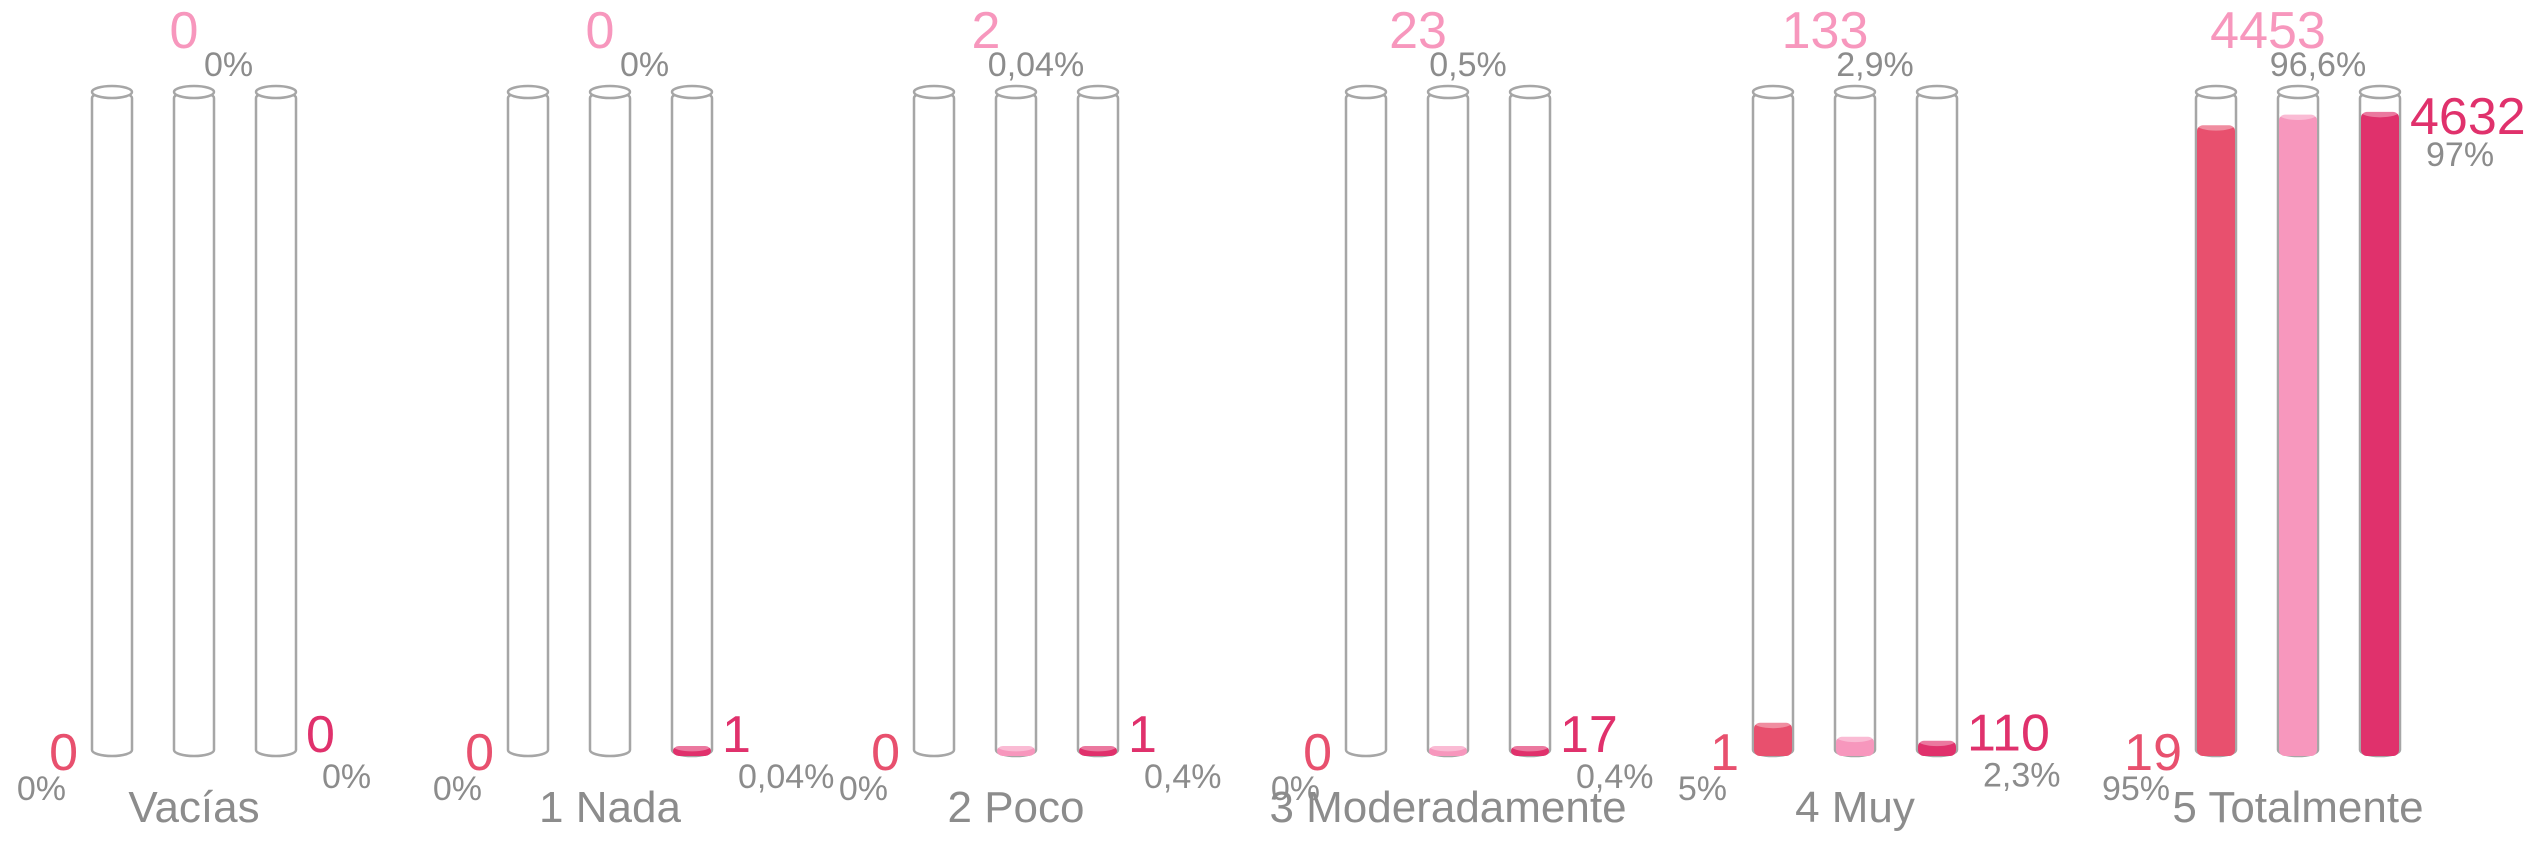 The image size is (2526, 842). What do you see at coordinates (610, 807) in the screenshot?
I see `category-label: 1 Nada` at bounding box center [610, 807].